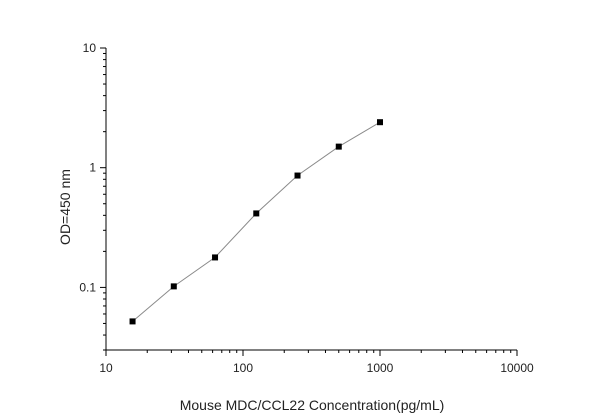 This screenshot has width=600, height=419. Describe the element at coordinates (312, 405) in the screenshot. I see `x-axis-label: Mouse MDC/CCL22 Concentration(pg/mL)` at that location.